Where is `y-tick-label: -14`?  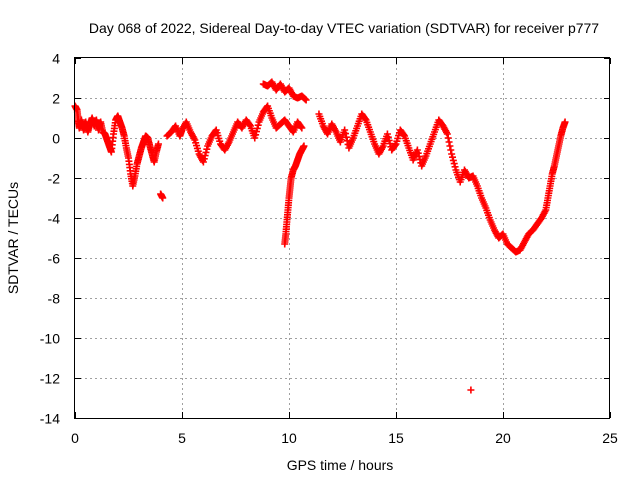
y-tick-label: -14 is located at coordinates (50, 419).